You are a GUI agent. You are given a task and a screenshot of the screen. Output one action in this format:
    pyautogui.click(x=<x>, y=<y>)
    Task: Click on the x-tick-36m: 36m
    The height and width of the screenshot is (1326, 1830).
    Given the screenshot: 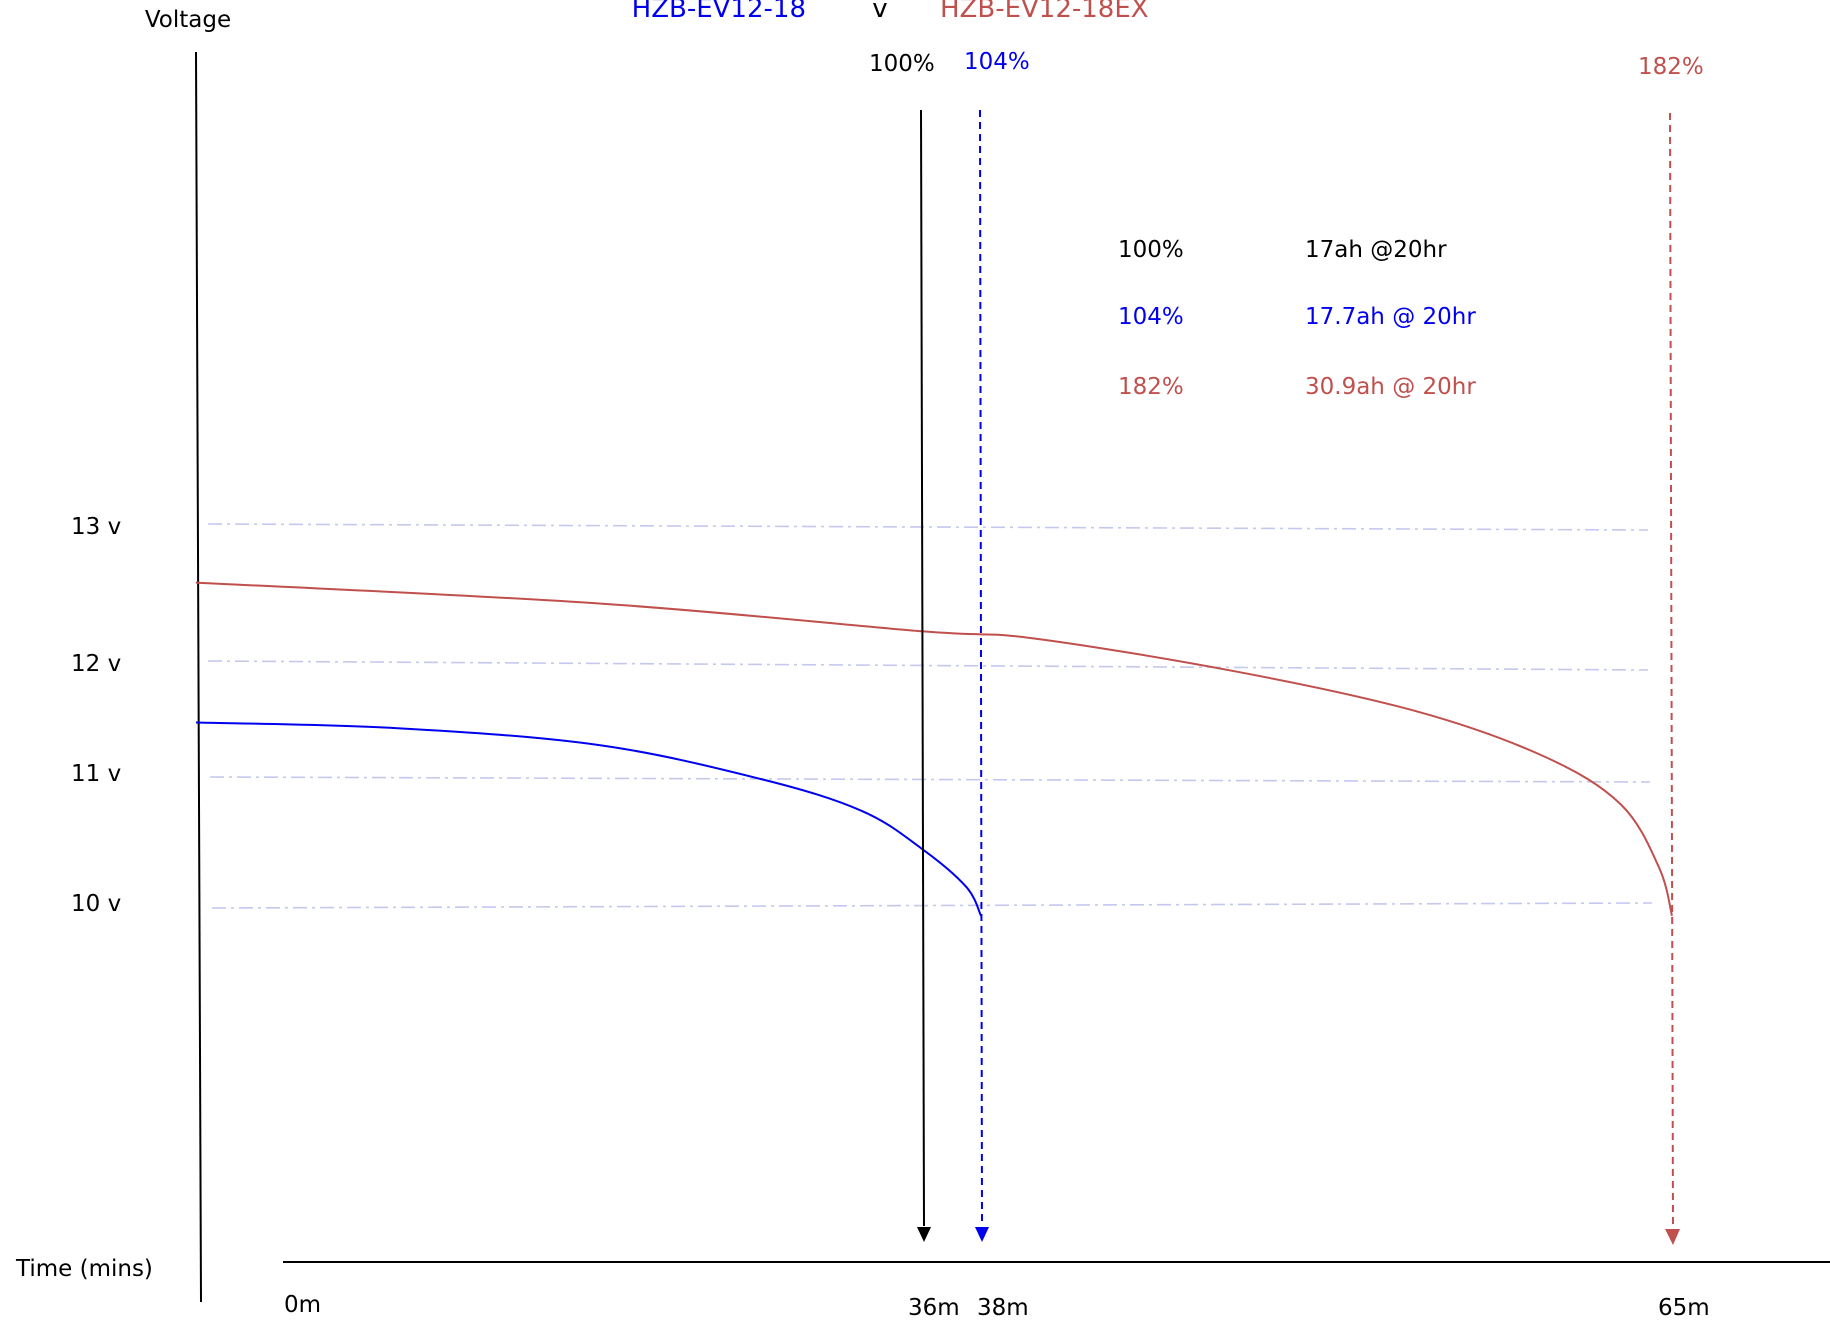 What is the action you would take?
    pyautogui.click(x=934, y=1308)
    